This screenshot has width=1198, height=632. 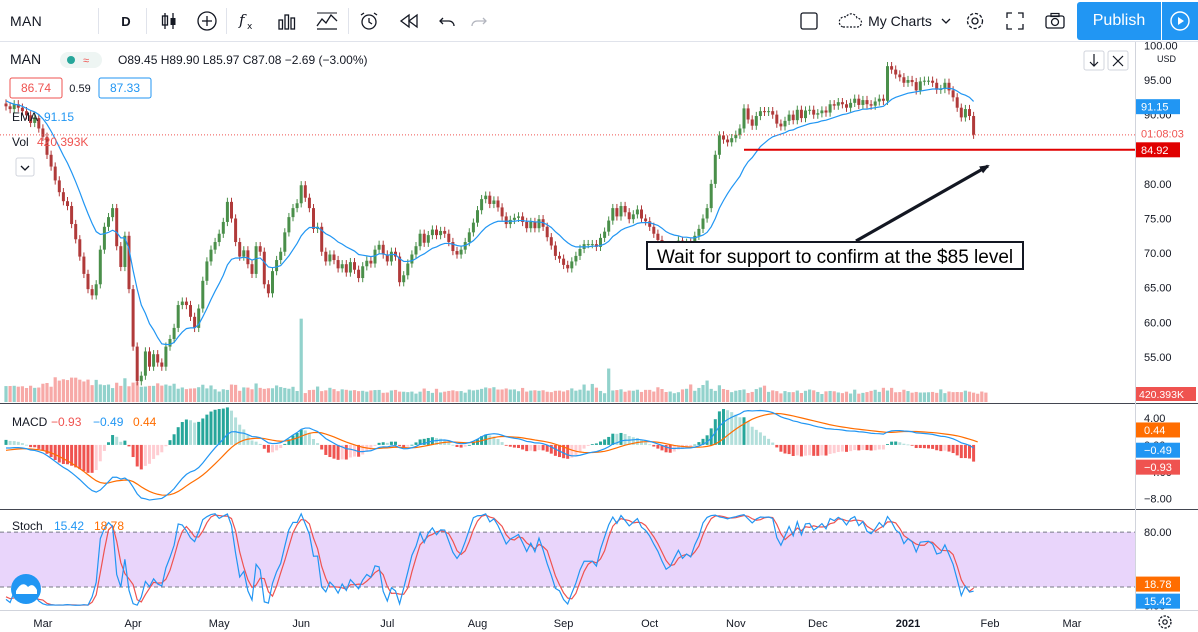 I want to click on legend-symbol: MAN, so click(x=25, y=59).